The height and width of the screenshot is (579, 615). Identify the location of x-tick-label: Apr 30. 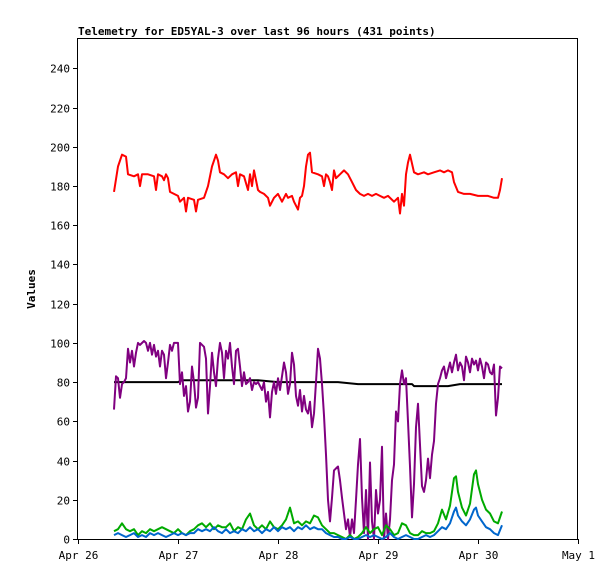
(479, 555).